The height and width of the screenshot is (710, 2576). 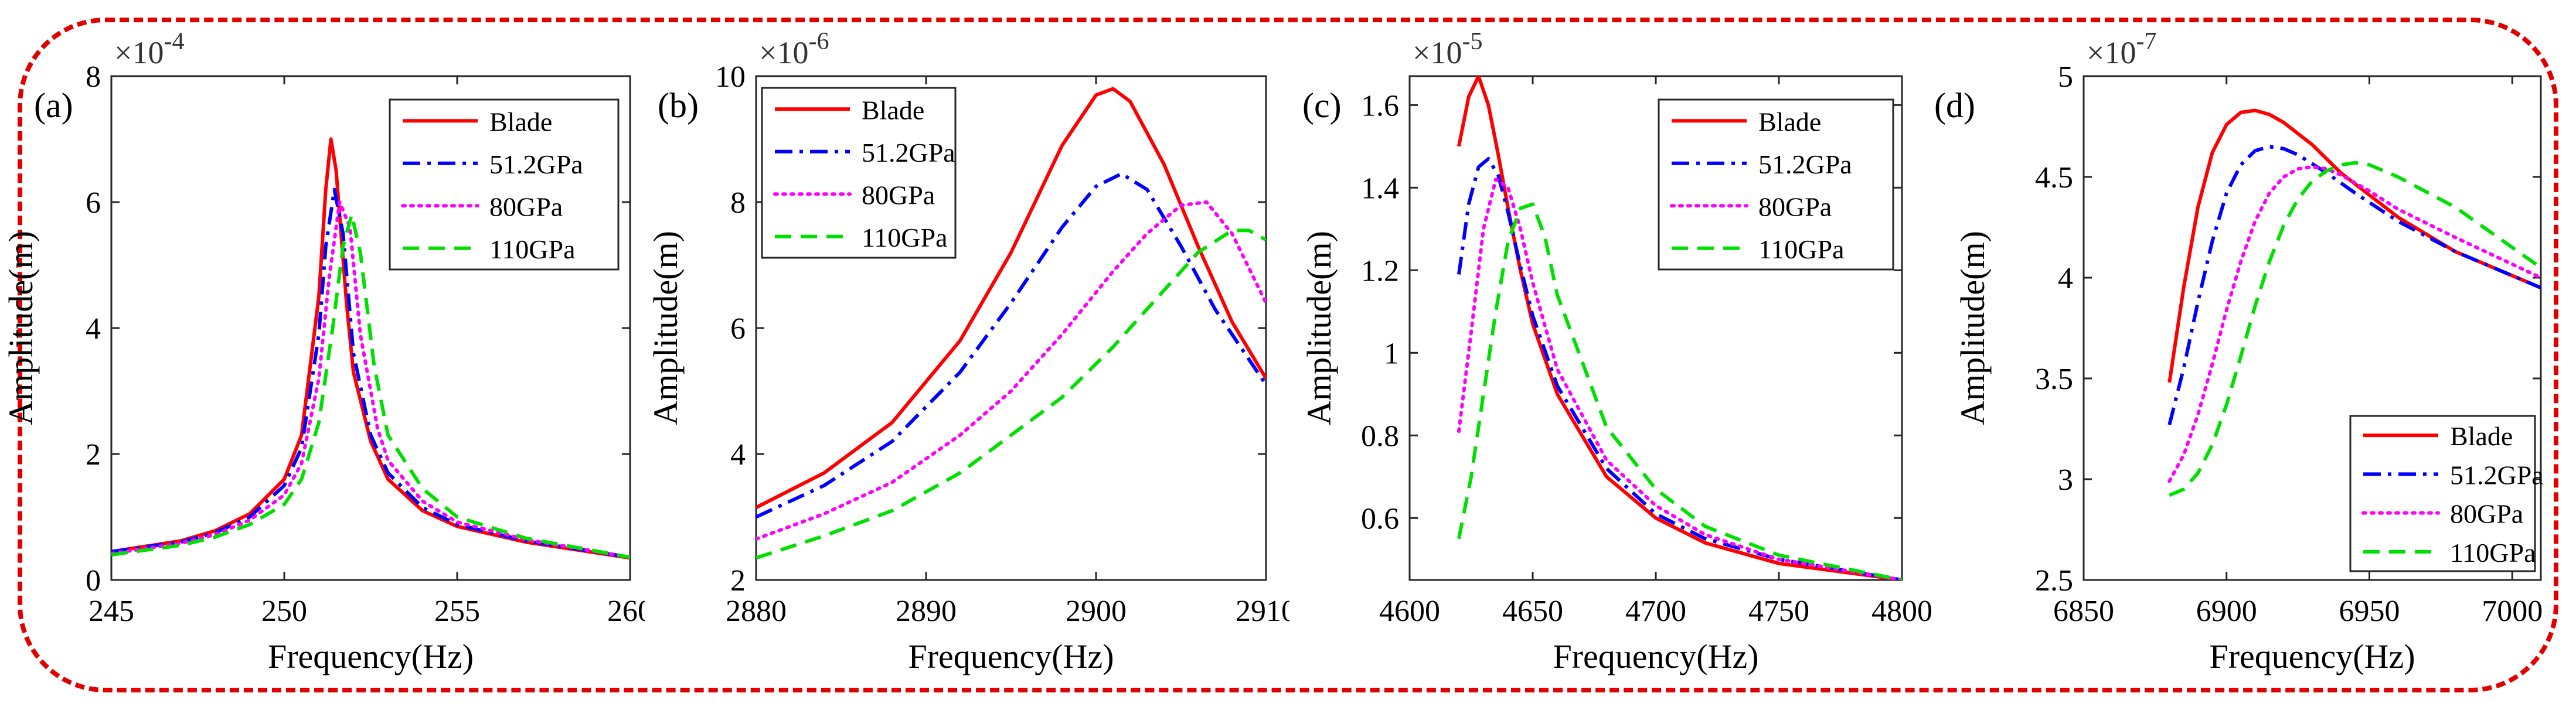 What do you see at coordinates (2065, 77) in the screenshot?
I see `y-tick-label: 5` at bounding box center [2065, 77].